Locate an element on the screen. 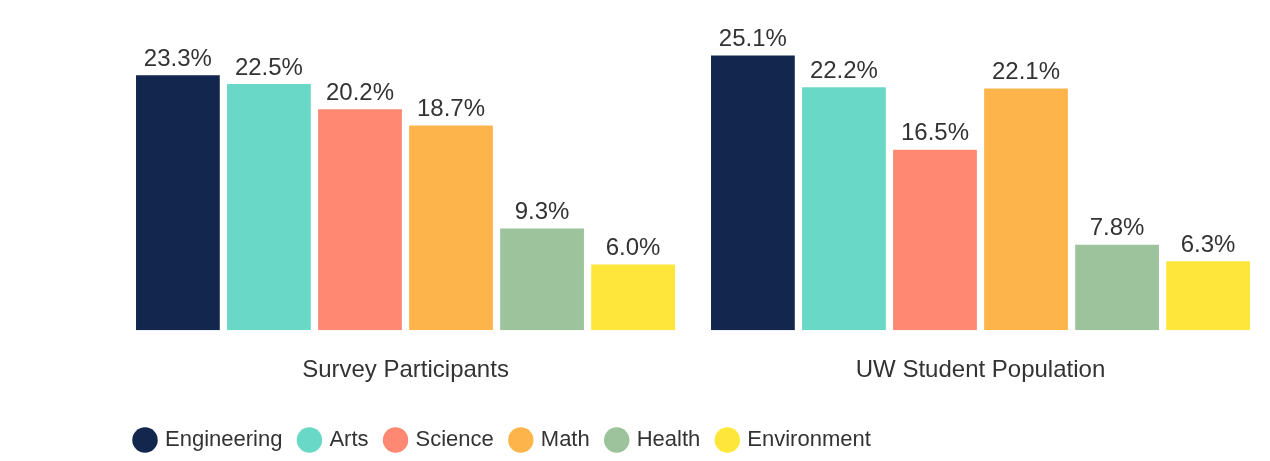 This screenshot has width=1270, height=461. data-label: 7.8% is located at coordinates (1117, 227).